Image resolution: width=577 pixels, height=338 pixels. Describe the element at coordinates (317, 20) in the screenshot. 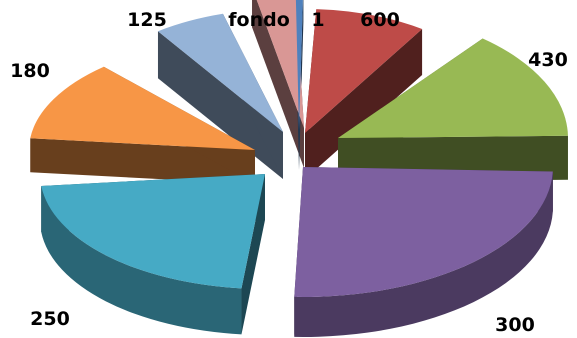

I see `data-label-1: 1` at that location.